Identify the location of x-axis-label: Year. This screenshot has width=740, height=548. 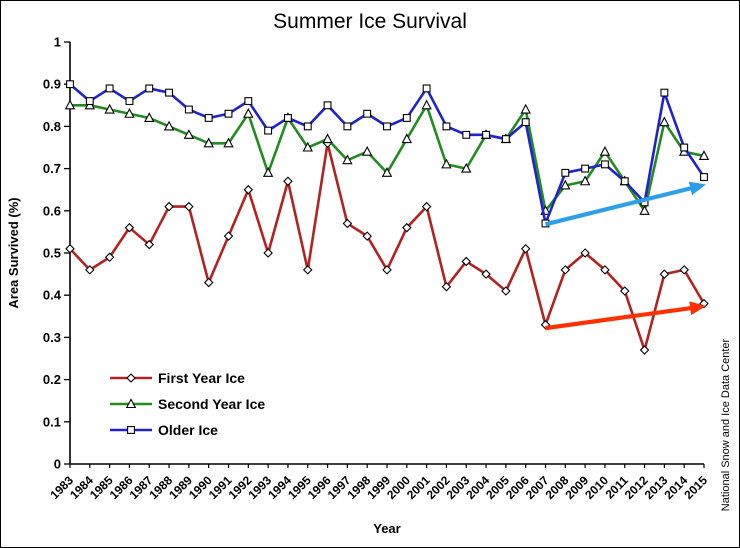
(386, 528).